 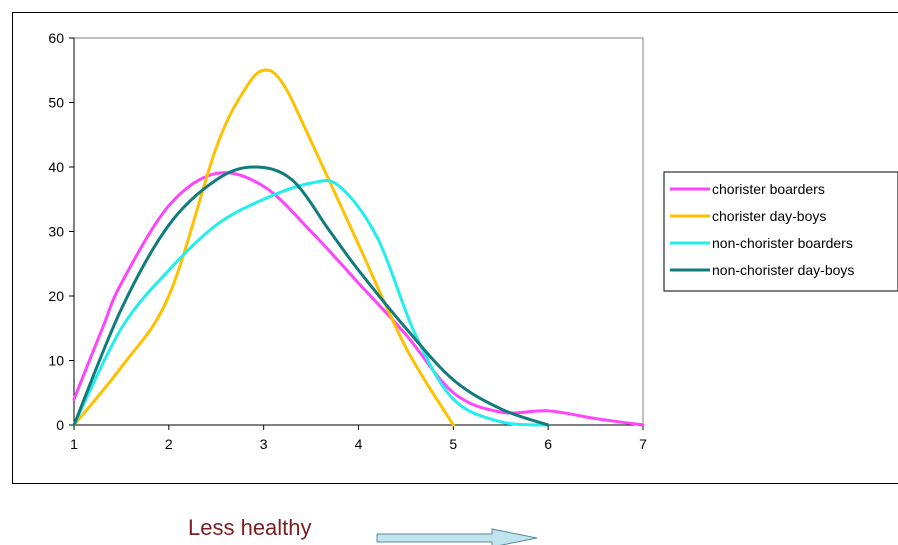 I want to click on legend-label-3: non-chorister boarders, so click(x=782, y=243).